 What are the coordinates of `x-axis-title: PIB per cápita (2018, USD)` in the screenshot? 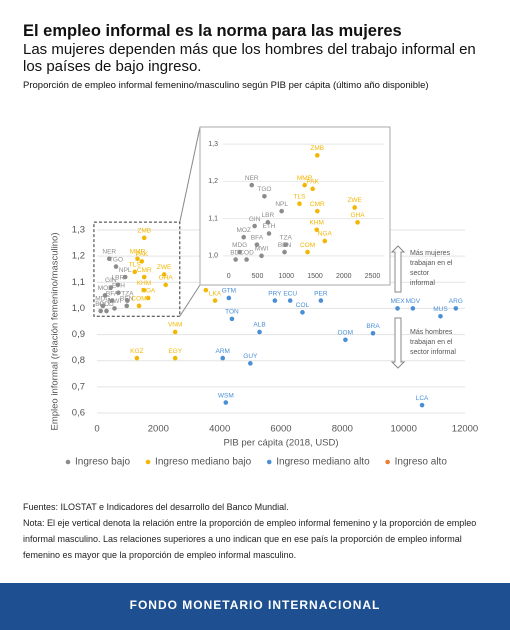 It's located at (280, 443).